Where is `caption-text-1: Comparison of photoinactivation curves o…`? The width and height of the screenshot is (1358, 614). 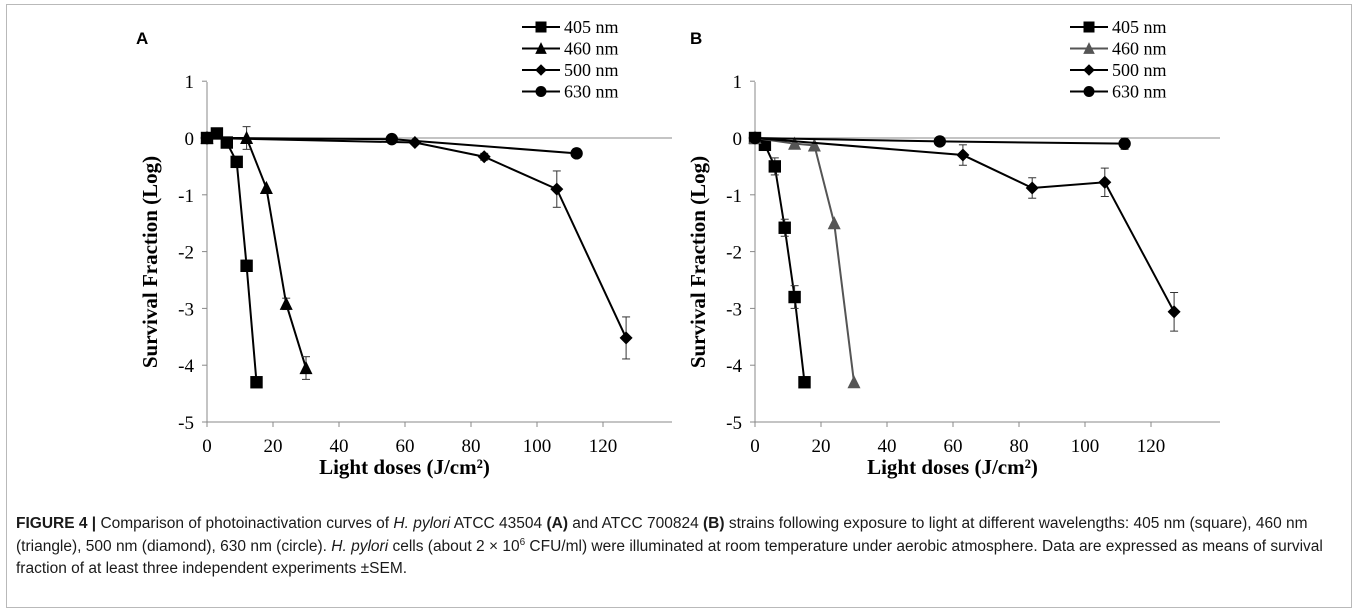
caption-text-1: Comparison of photoinactivation curves o… is located at coordinates (245, 523).